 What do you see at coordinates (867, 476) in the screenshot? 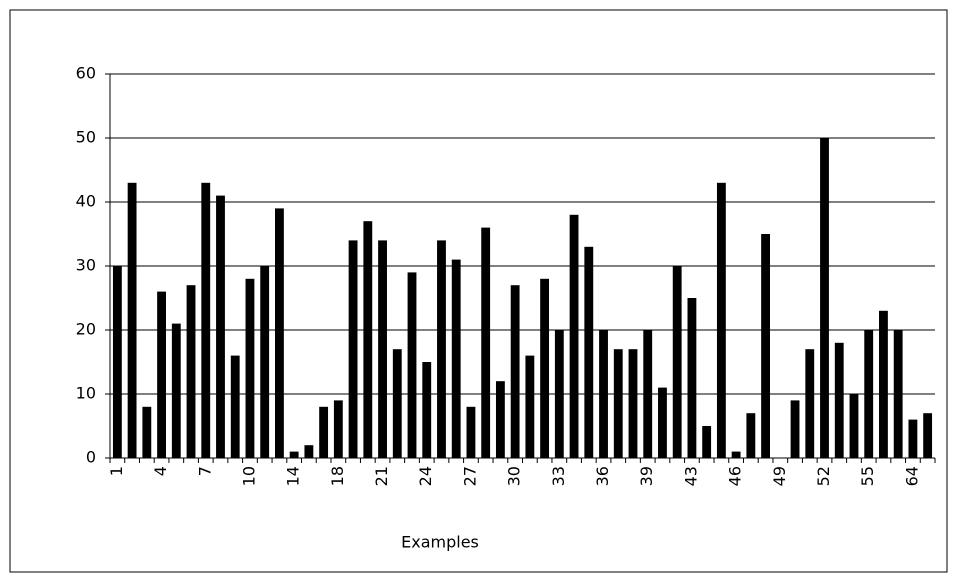
I see `x-tick-label: 55` at bounding box center [867, 476].